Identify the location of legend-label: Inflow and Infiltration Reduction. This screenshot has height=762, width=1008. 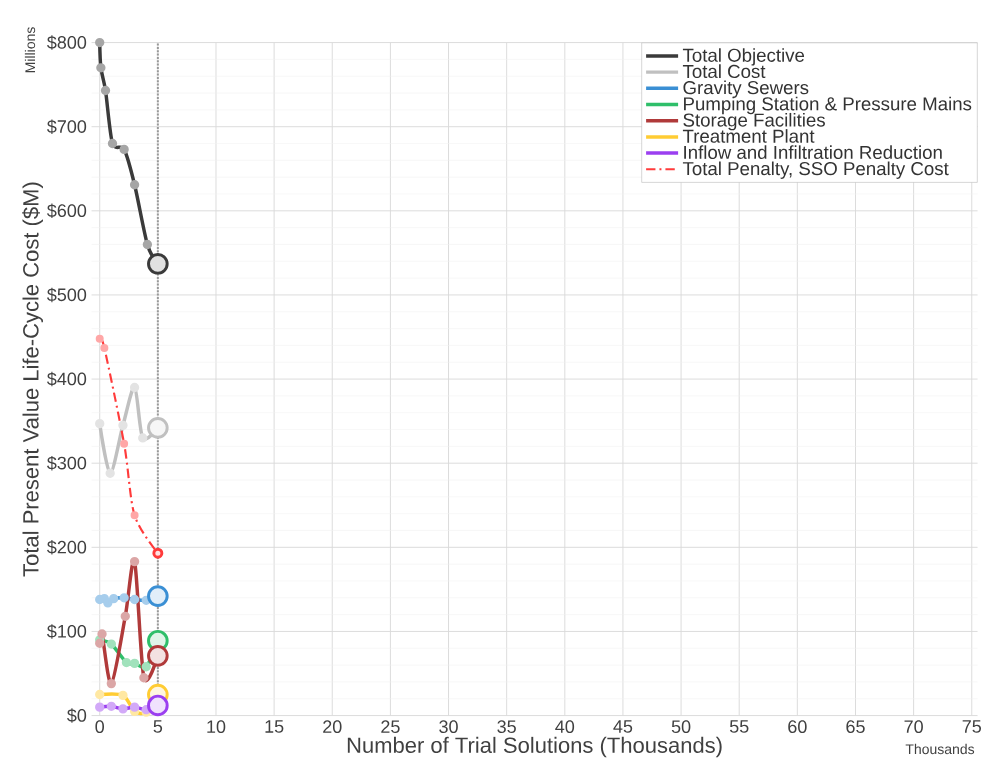
(813, 152).